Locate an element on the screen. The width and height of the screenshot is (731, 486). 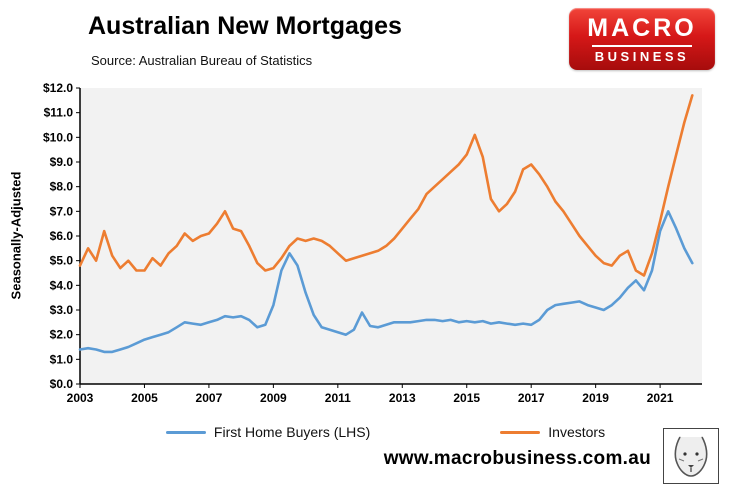
investors-line-icon is located at coordinates (520, 432).